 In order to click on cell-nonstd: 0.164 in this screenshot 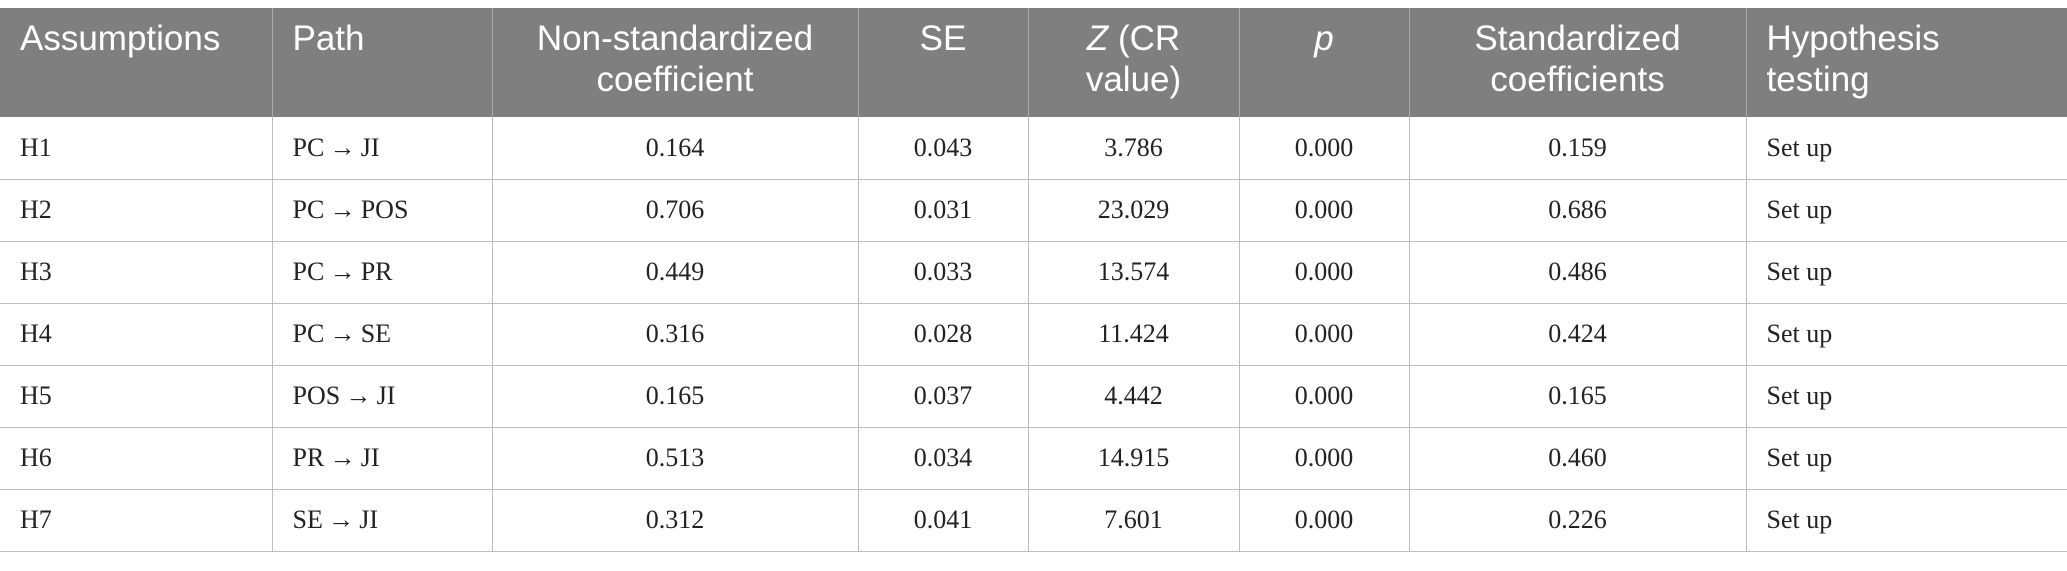, I will do `click(674, 148)`.